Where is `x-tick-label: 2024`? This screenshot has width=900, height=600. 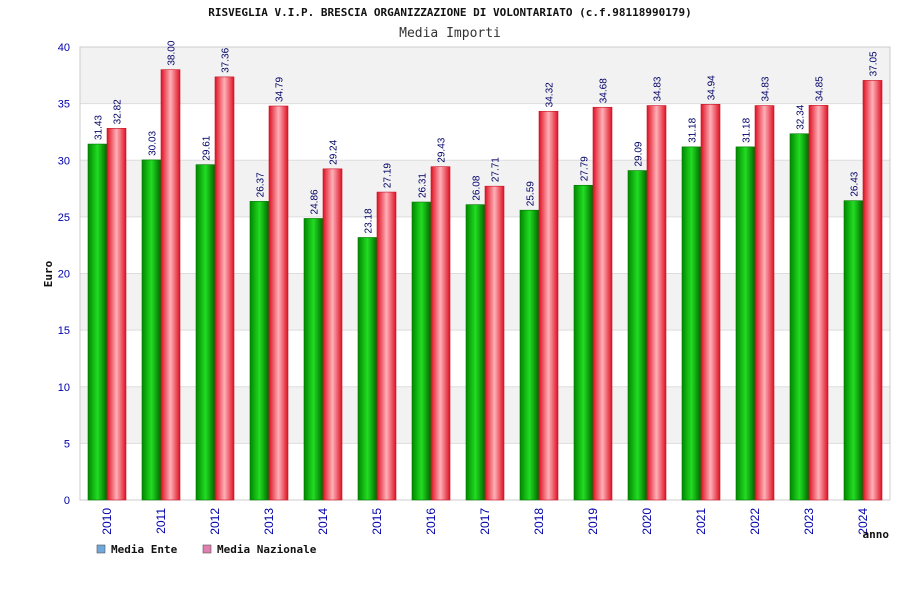
x-tick-label: 2024 is located at coordinates (863, 521).